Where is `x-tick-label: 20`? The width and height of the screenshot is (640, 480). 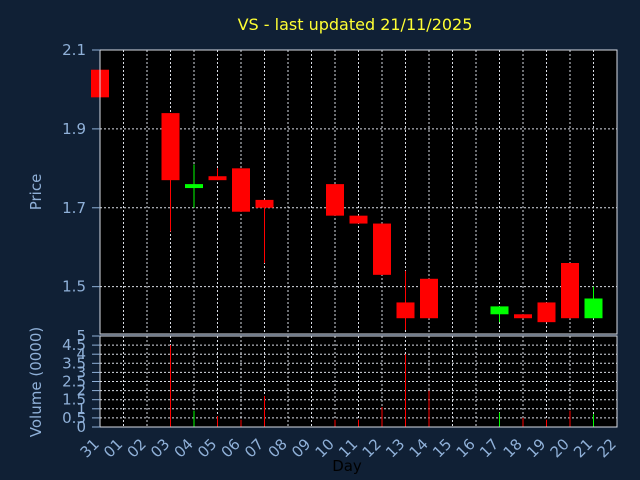 x-tick-label: 20 is located at coordinates (560, 448).